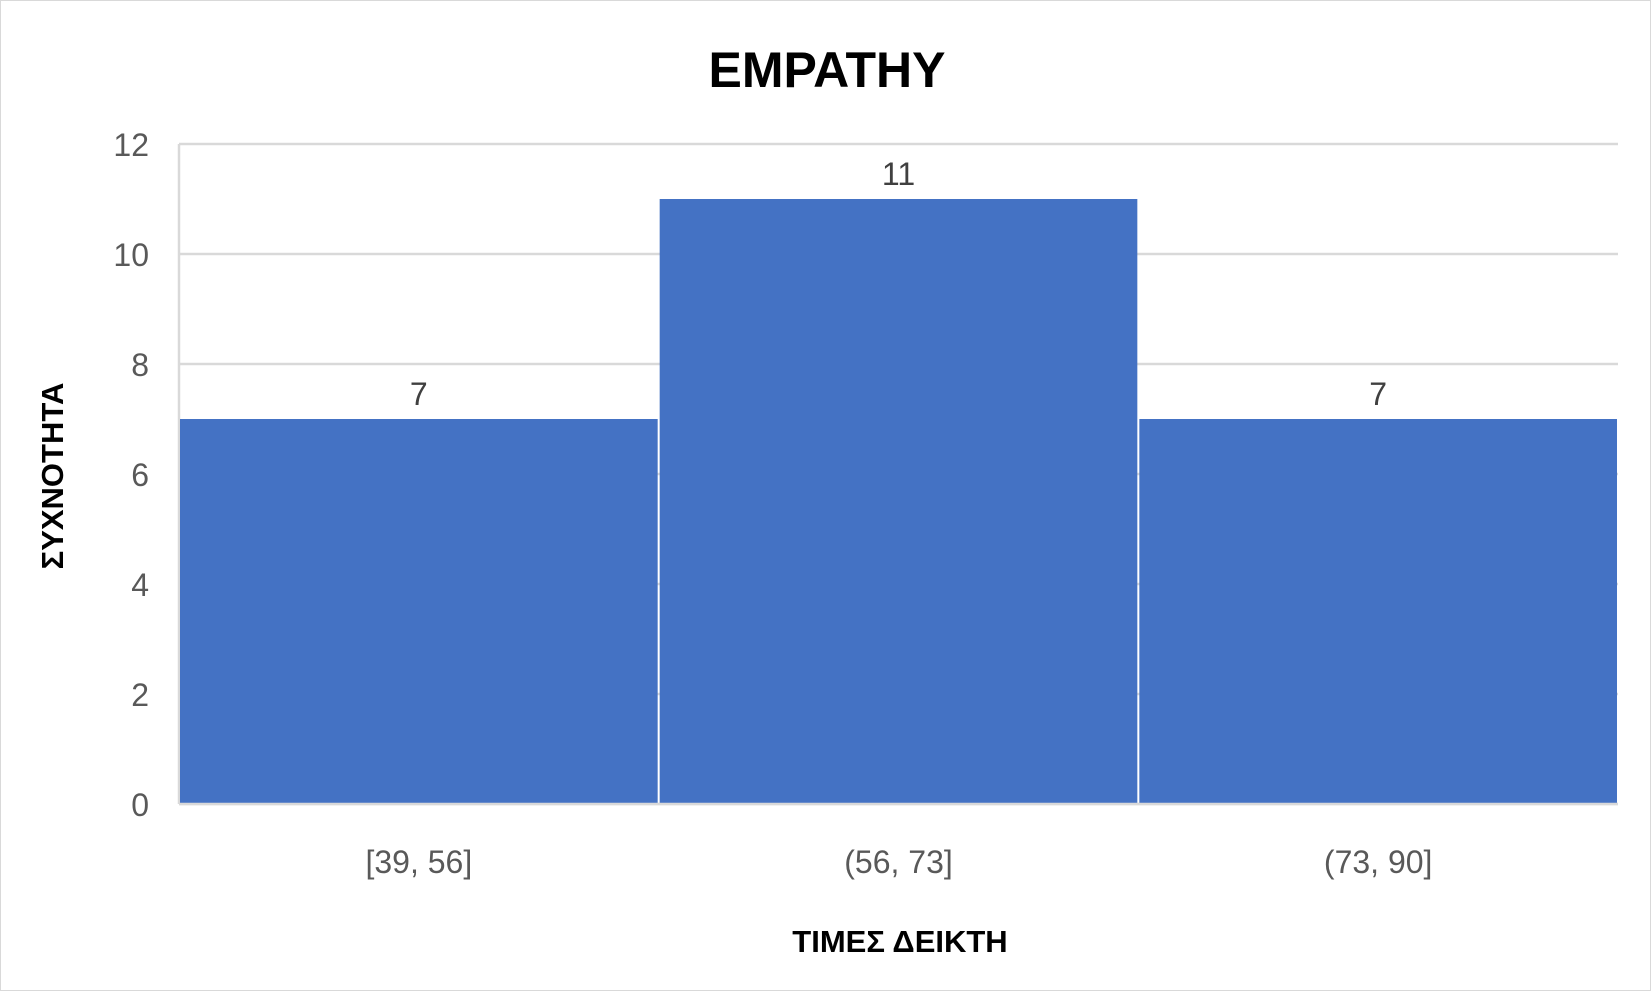 The image size is (1651, 992). Describe the element at coordinates (826, 70) in the screenshot. I see `chart-title: EMPATHY` at that location.